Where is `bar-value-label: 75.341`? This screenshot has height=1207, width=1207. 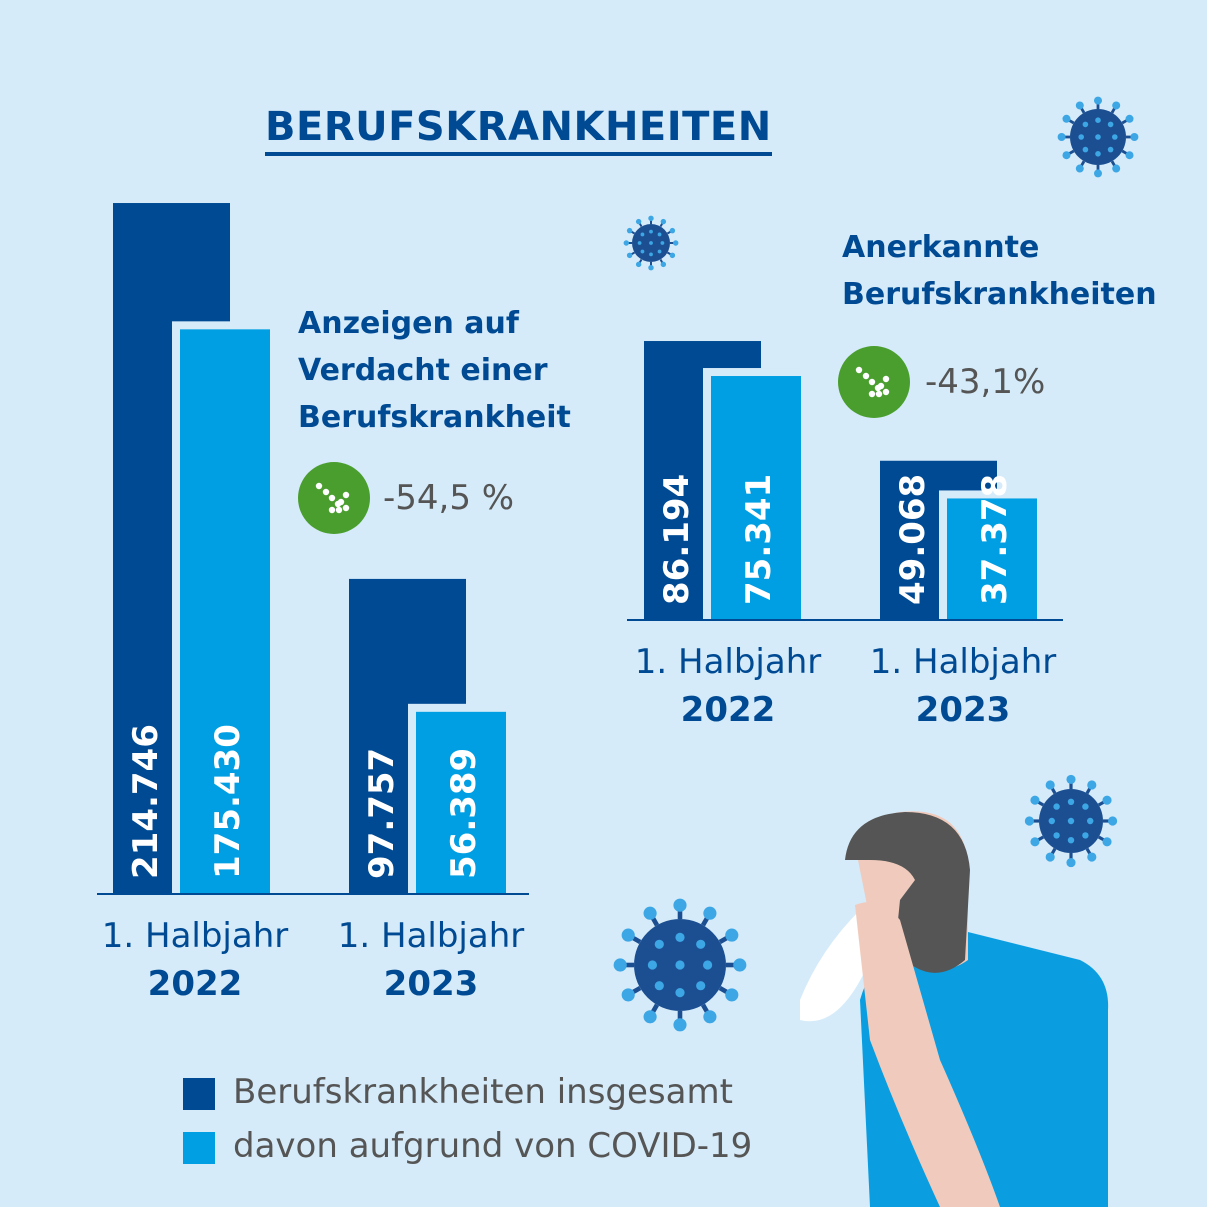 bar-value-label: 75.341 is located at coordinates (759, 539).